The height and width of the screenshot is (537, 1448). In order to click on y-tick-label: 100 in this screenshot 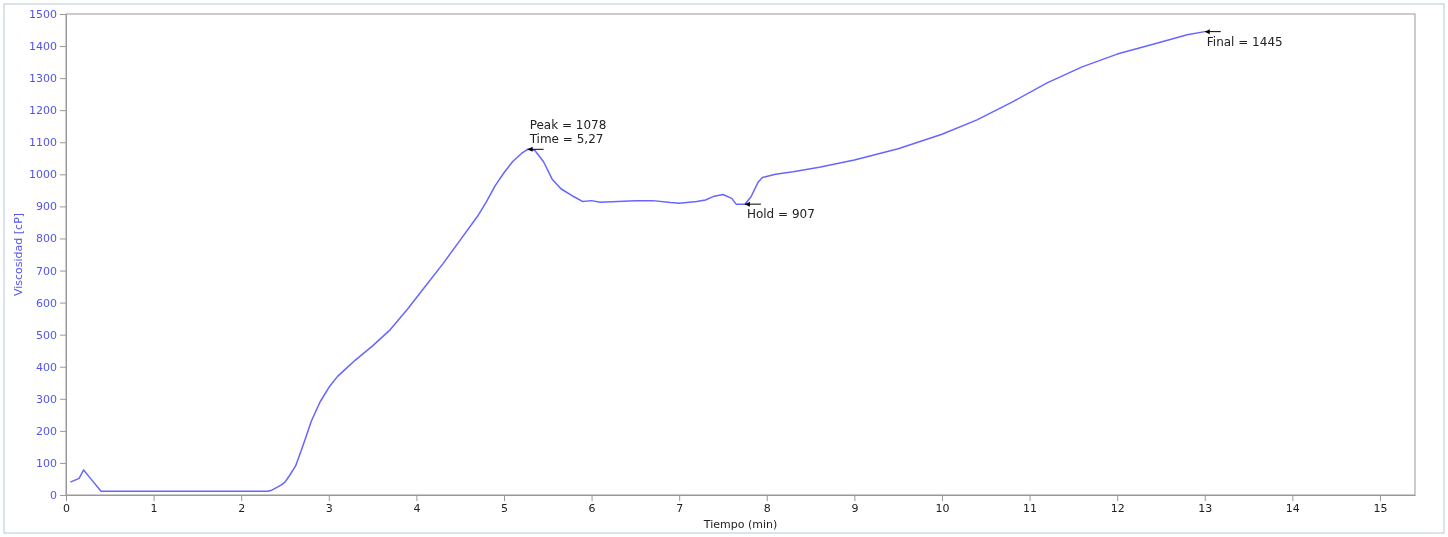, I will do `click(46, 463)`.